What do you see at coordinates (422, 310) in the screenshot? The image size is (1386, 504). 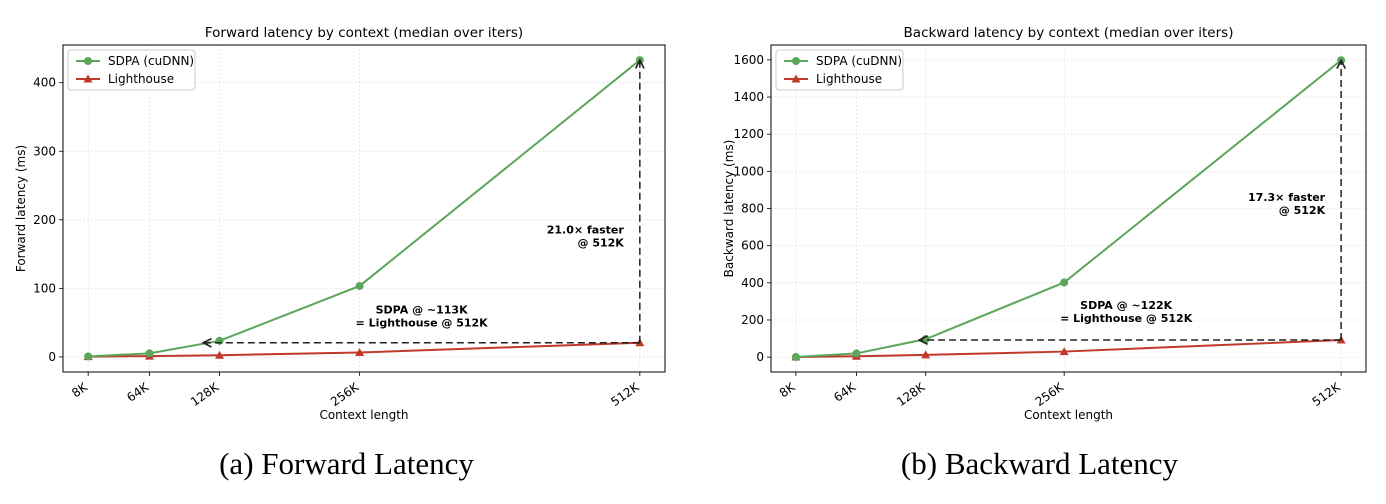 I see `annotation-line: SDPA @ ~113K` at bounding box center [422, 310].